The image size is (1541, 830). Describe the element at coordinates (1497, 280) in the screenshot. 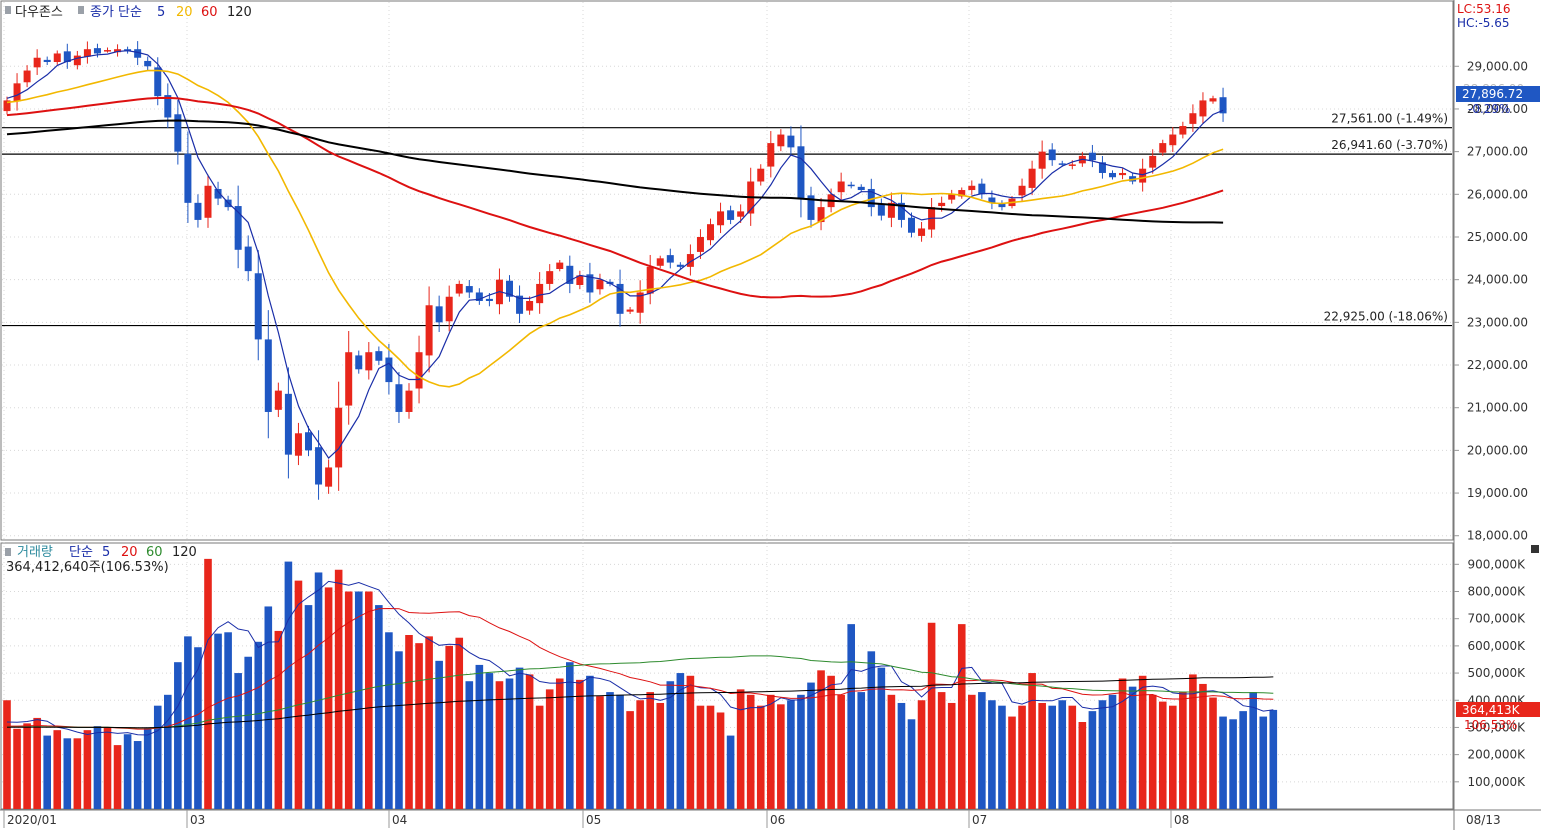

I see `y-axis-tick-label: 24,000.00` at that location.